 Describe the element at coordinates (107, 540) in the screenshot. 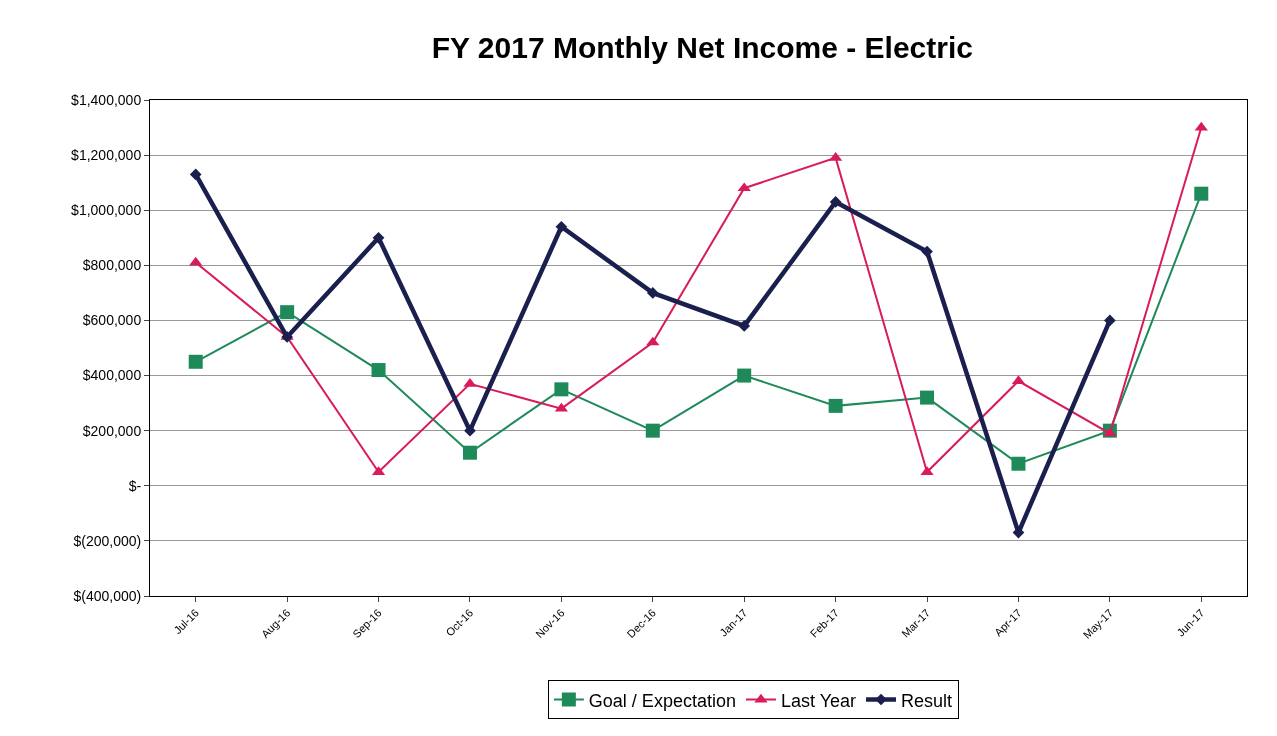

I see `y-tick-label: $(200,000)` at that location.